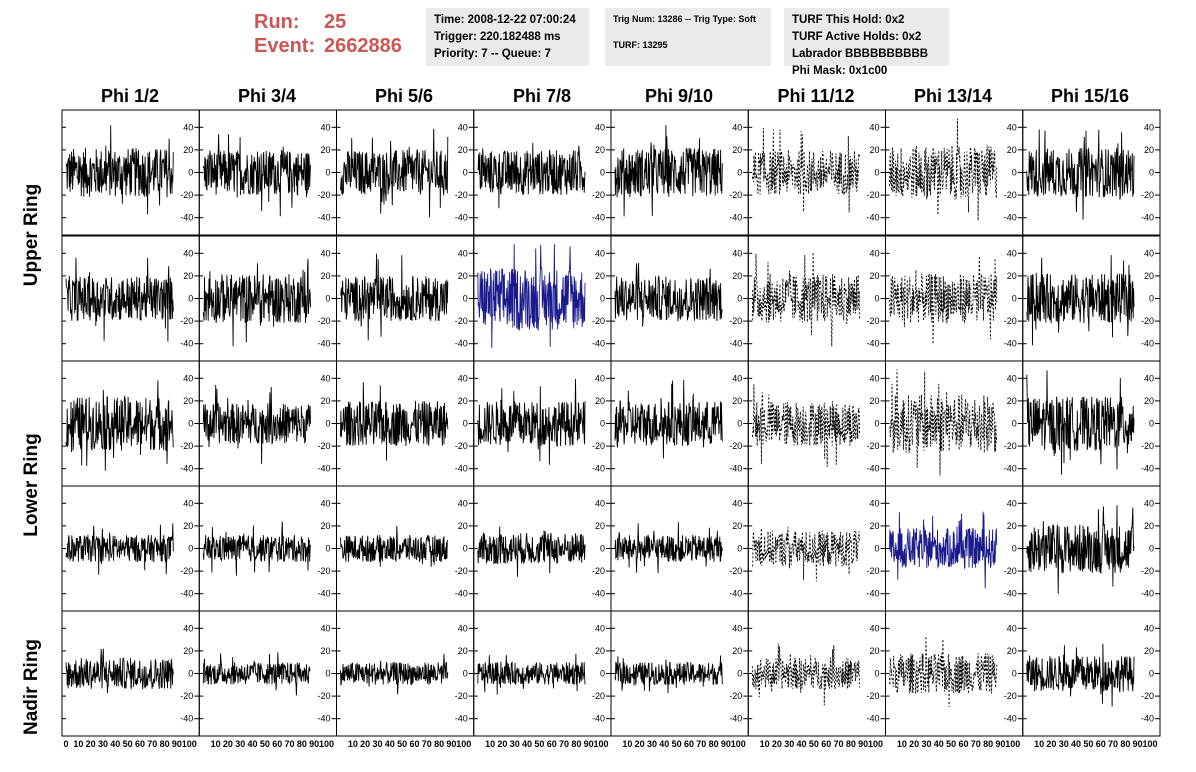 This screenshot has width=1196, height=772. I want to click on waveform-panel-r2-c5: -40 -20 0 20 40, so click(816, 423).